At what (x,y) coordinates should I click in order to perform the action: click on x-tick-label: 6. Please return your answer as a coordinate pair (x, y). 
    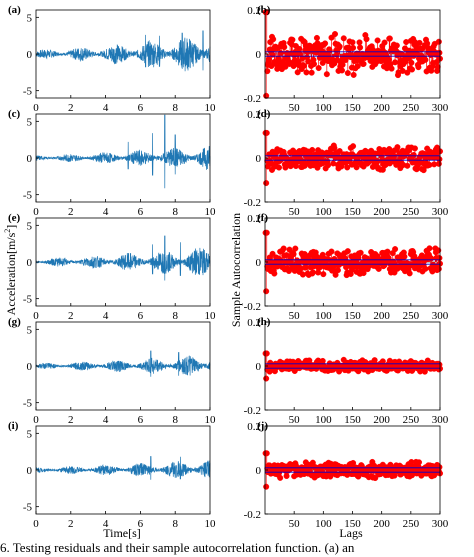
    Looking at the image, I should click on (141, 524).